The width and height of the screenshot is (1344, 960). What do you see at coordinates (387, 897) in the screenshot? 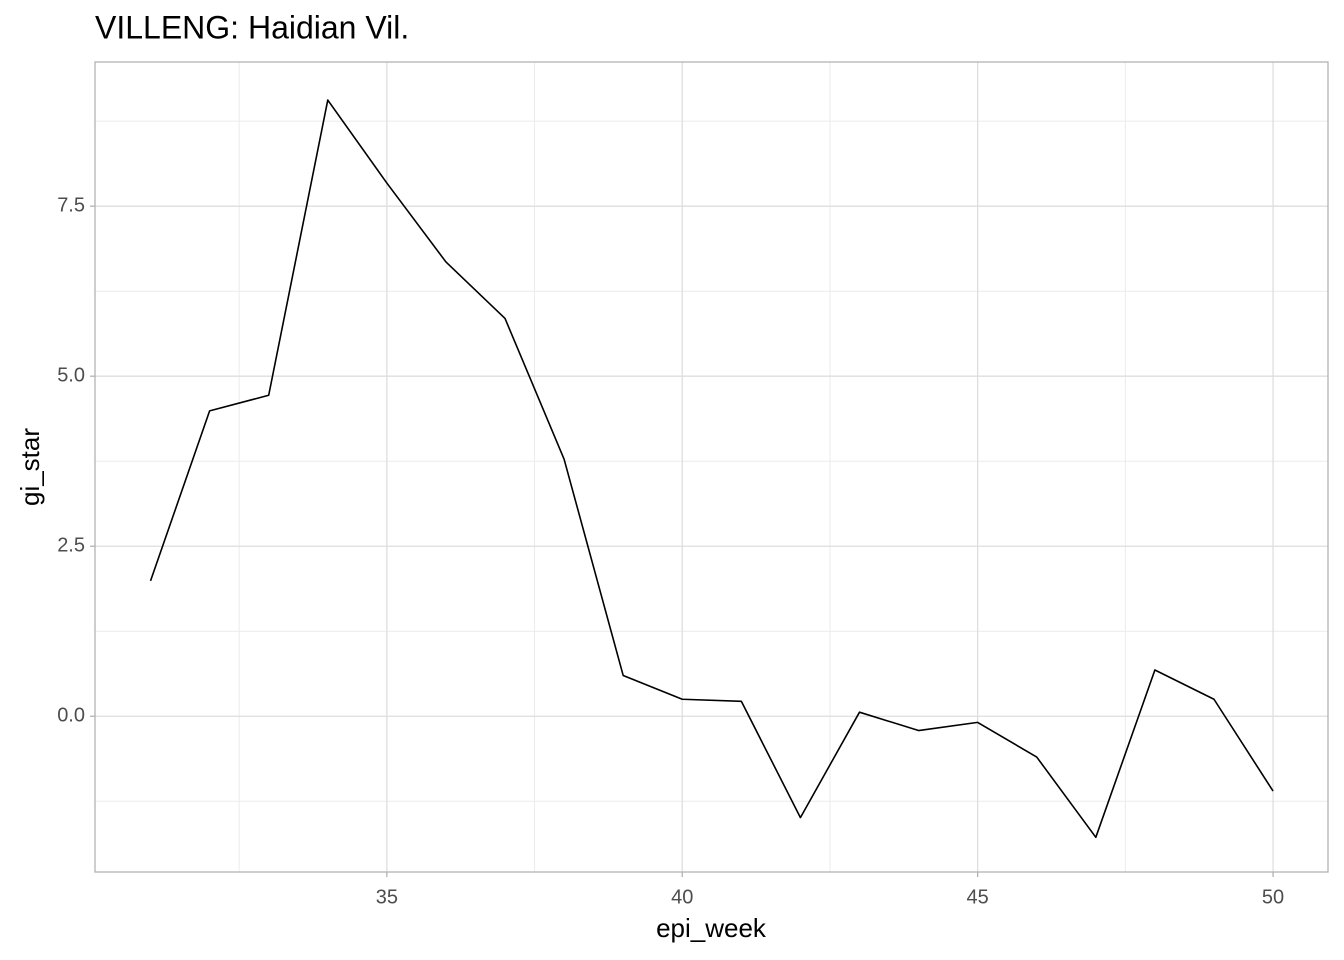
I see `x-tick-label: 35` at bounding box center [387, 897].